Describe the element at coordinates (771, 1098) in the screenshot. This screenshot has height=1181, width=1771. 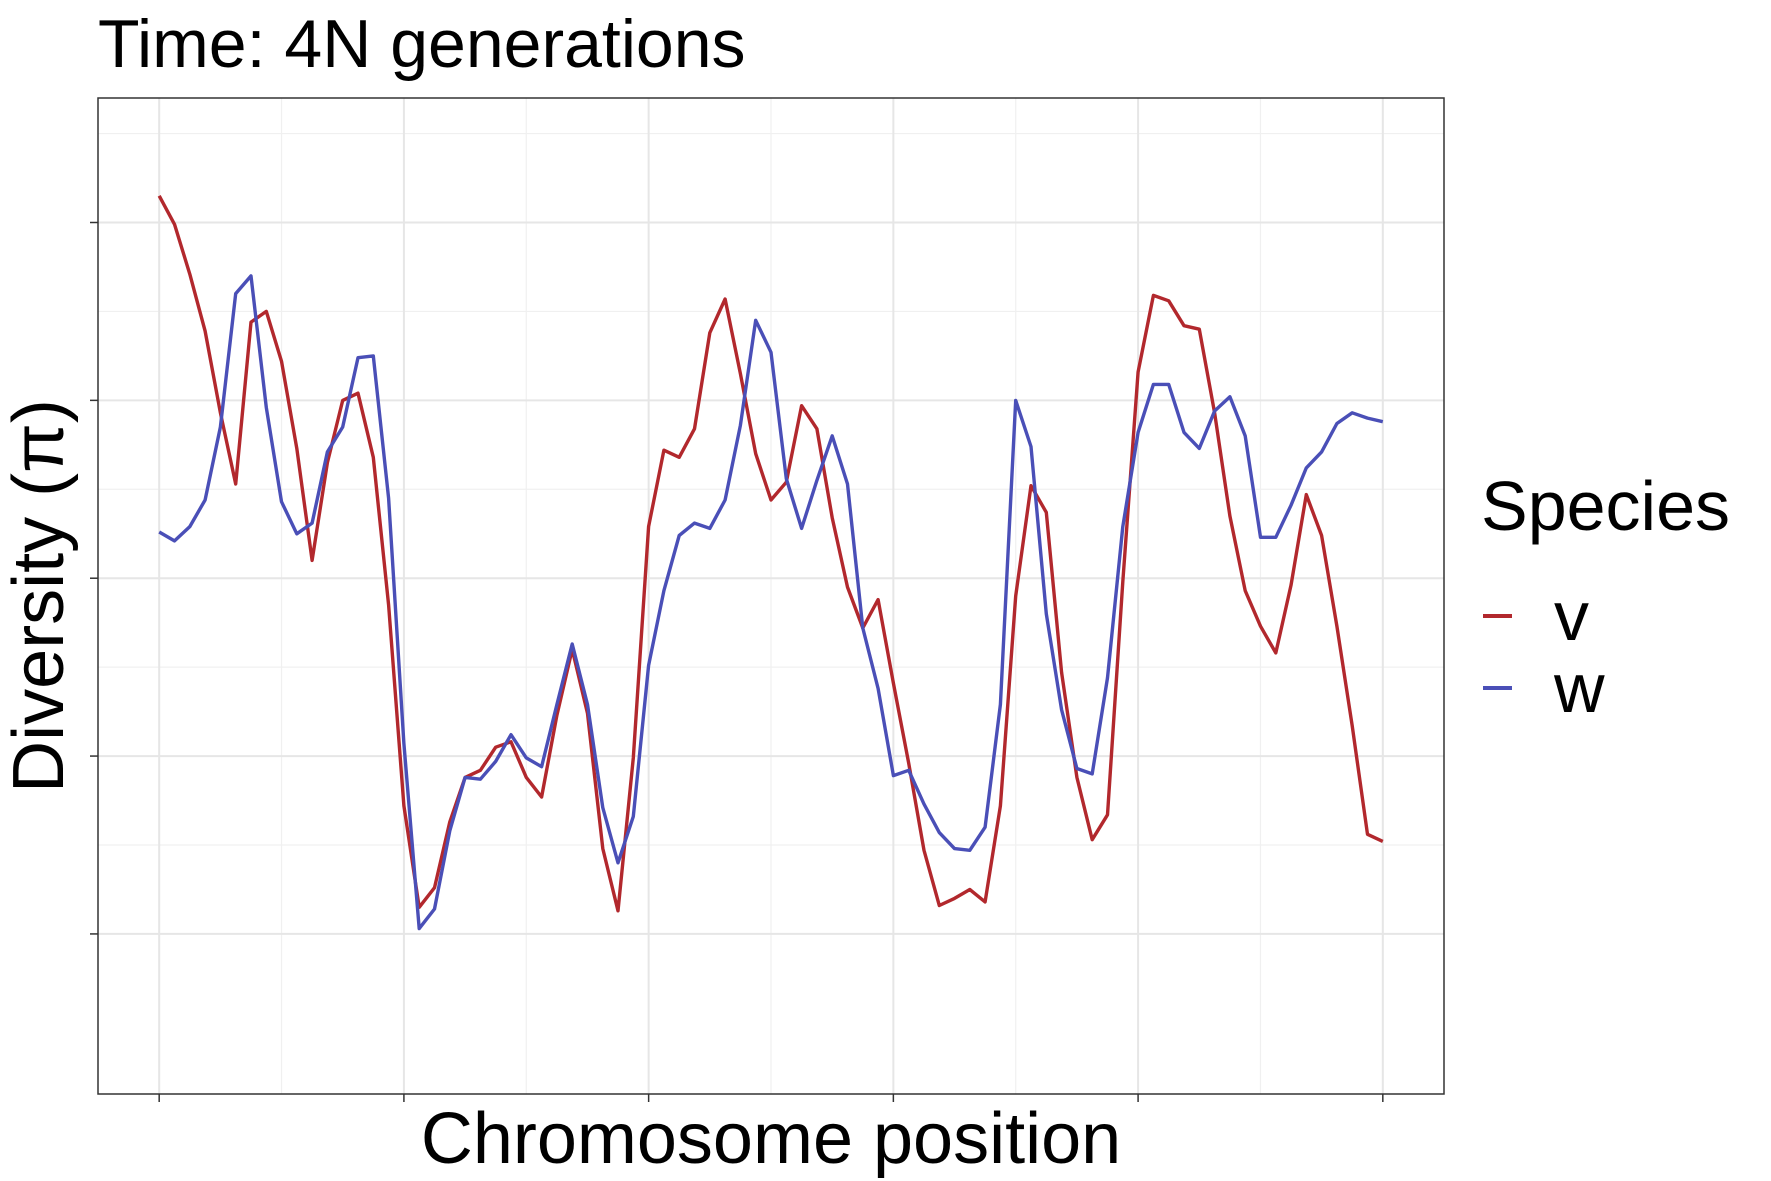
I see `x-axis-ticks` at that location.